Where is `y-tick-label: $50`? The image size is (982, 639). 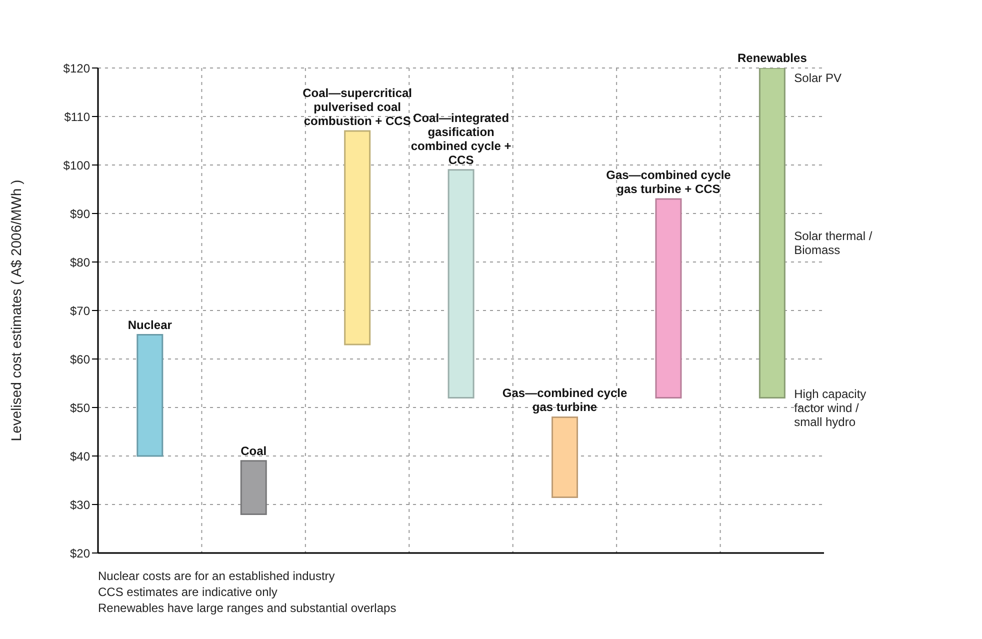 y-tick-label: $50 is located at coordinates (80, 407).